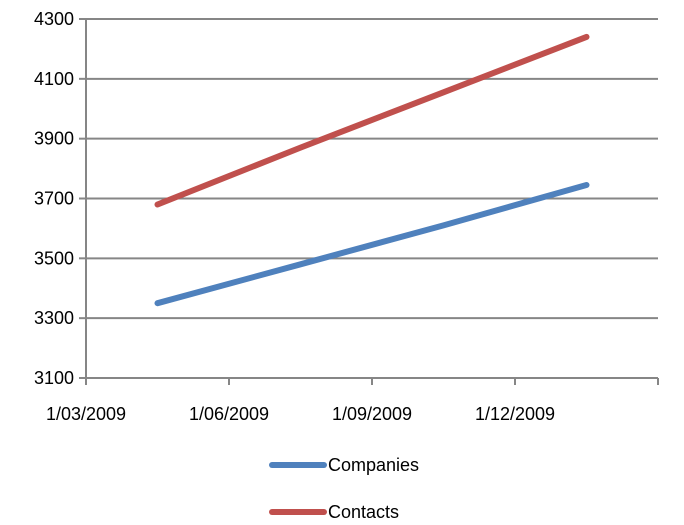 The height and width of the screenshot is (525, 684). Describe the element at coordinates (54, 19) in the screenshot. I see `y-axis-tick-label: 4300` at that location.